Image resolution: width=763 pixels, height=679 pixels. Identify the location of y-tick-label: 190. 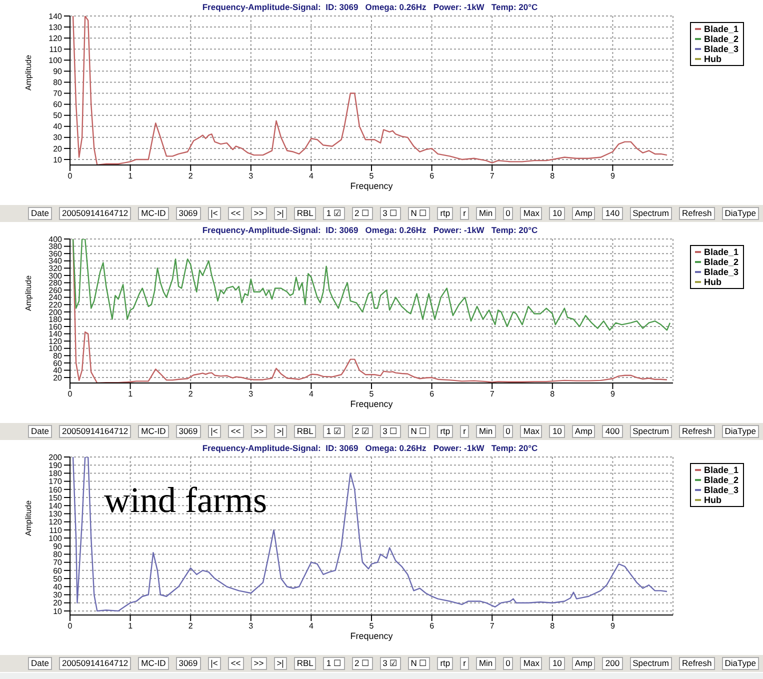
(55, 465).